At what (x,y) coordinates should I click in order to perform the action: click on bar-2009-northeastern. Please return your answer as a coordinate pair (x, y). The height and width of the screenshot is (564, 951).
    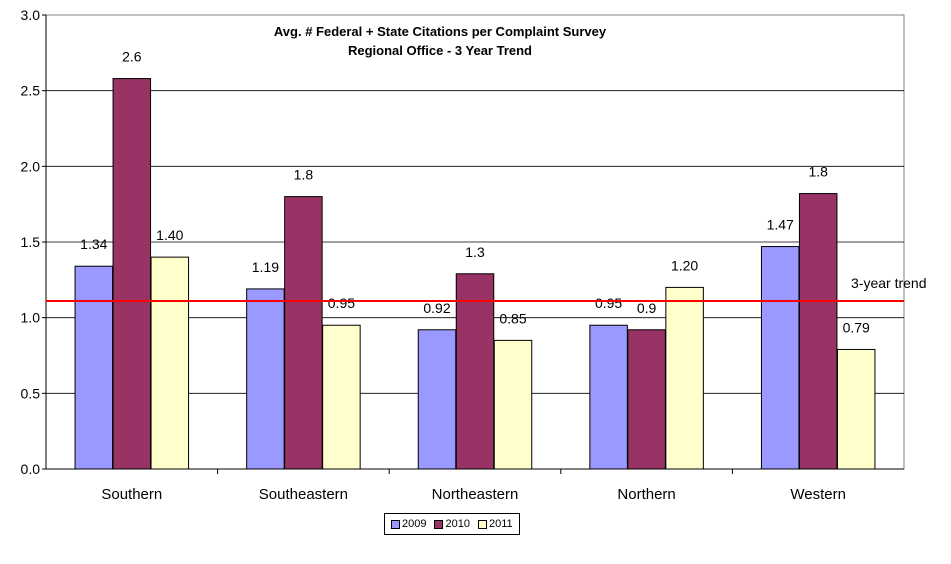
    Looking at the image, I should click on (437, 399).